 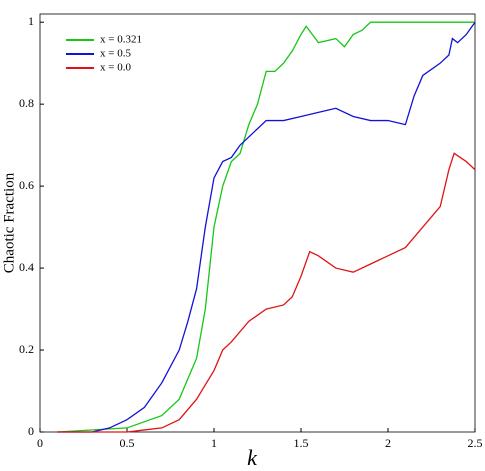 What do you see at coordinates (115, 54) in the screenshot?
I see `legend-label: x = 0.5` at bounding box center [115, 54].